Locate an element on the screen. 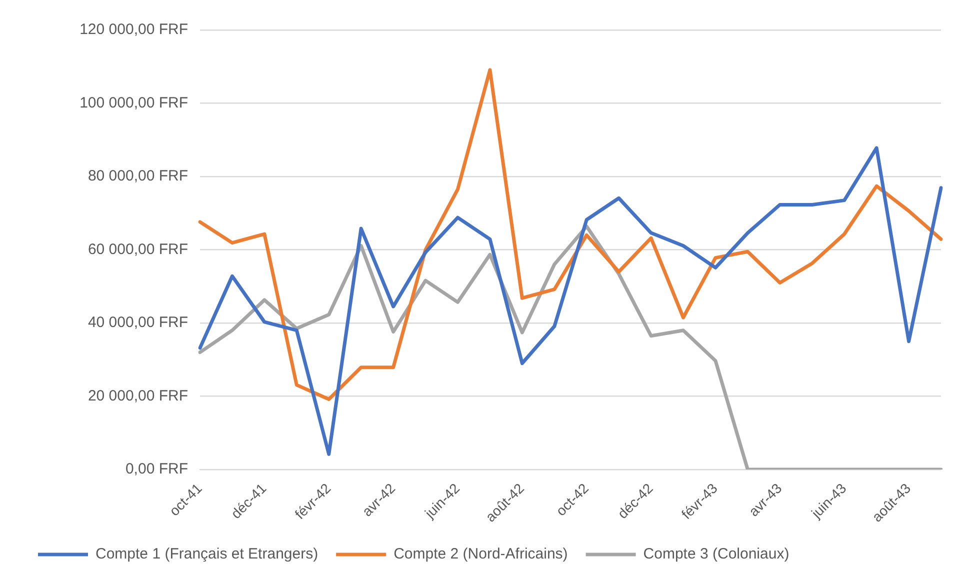 The width and height of the screenshot is (957, 582). legend-label: Compte 3 (Coloniaux) is located at coordinates (716, 554).